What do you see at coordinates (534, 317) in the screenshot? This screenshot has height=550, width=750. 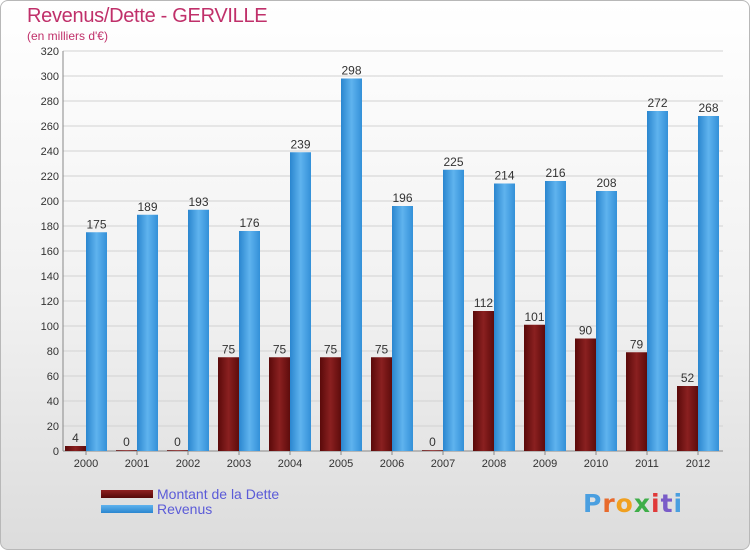 I see `bar-label-dette: 101` at bounding box center [534, 317].